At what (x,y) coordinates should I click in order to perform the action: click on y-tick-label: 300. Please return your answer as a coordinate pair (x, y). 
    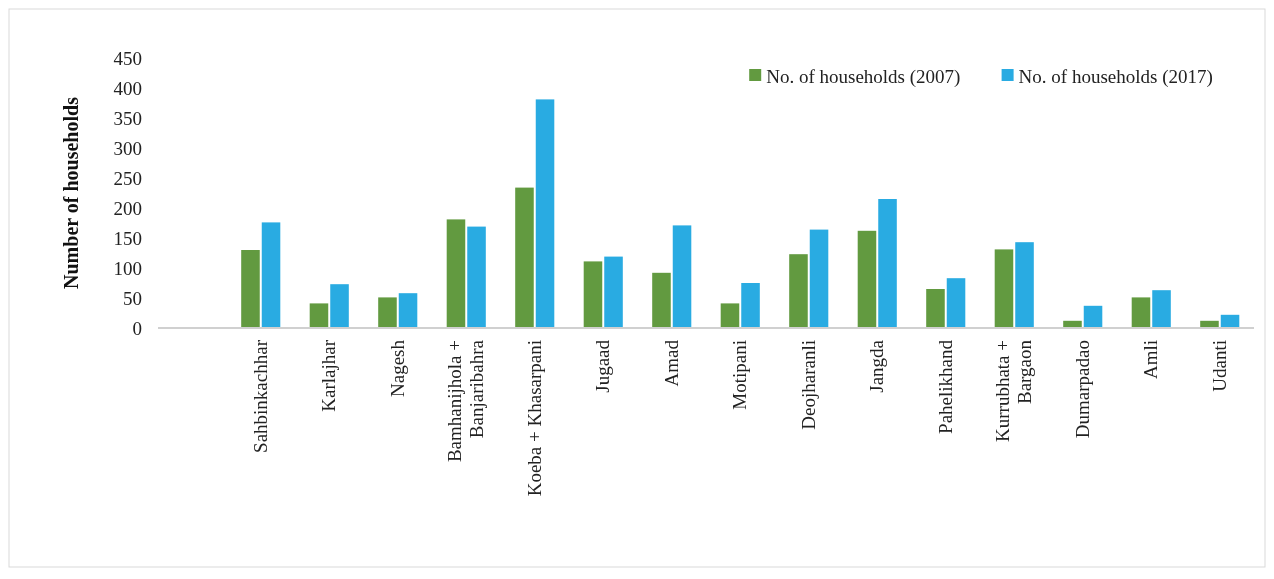
    Looking at the image, I should click on (127, 148).